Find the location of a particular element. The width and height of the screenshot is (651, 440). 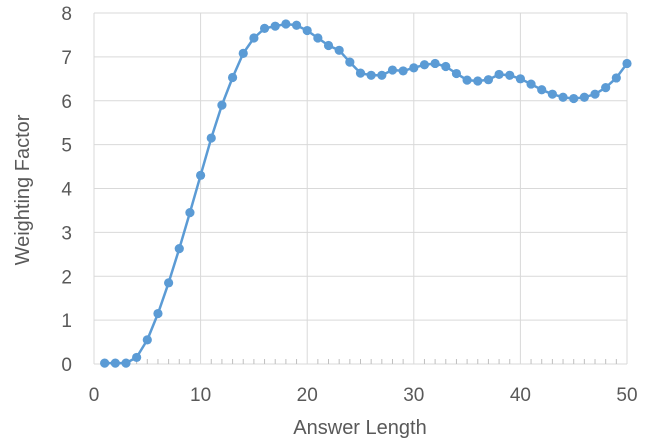

y-axis-tick-labels: 0 1 2 3 4 5 6 7 8 is located at coordinates (66, 190).